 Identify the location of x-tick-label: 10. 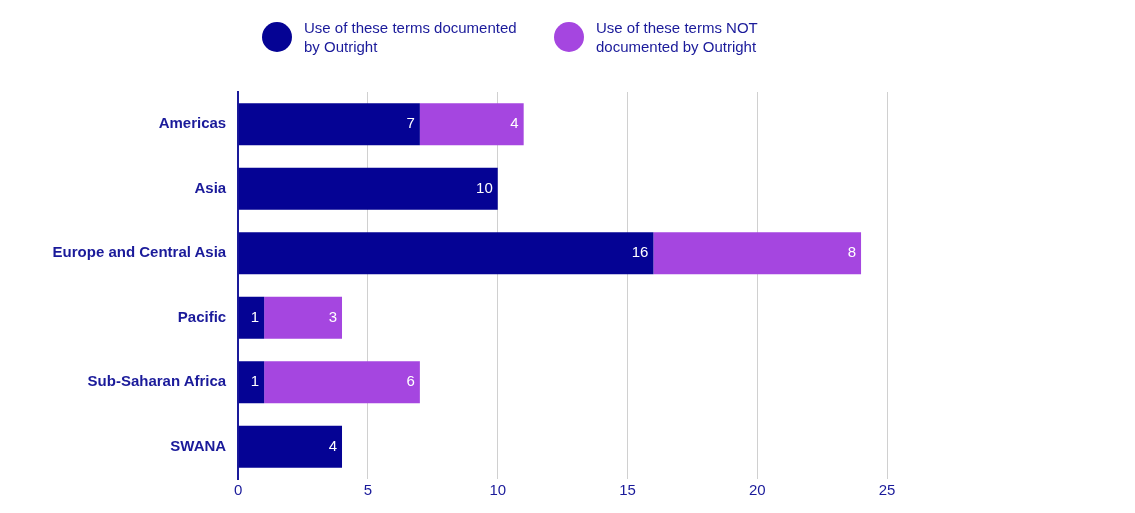
(498, 490).